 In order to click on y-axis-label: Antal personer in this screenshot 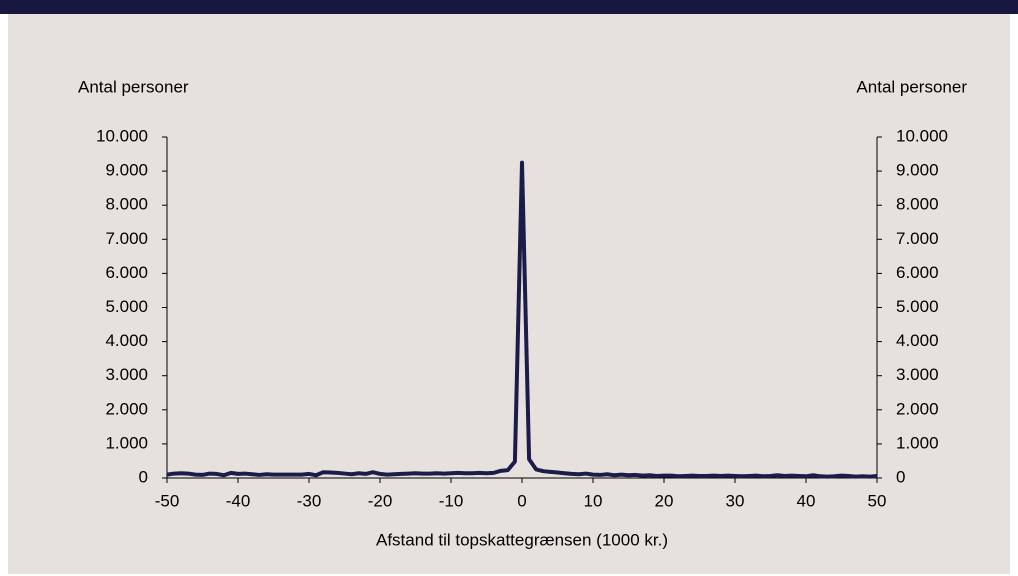, I will do `click(133, 86)`.